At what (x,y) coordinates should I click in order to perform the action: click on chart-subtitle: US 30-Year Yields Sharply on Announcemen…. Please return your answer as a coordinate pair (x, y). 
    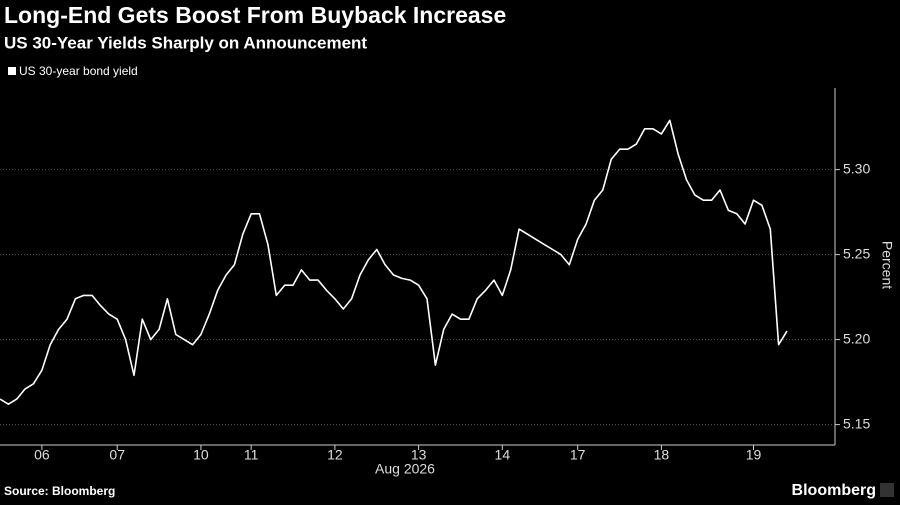
    Looking at the image, I should click on (185, 42).